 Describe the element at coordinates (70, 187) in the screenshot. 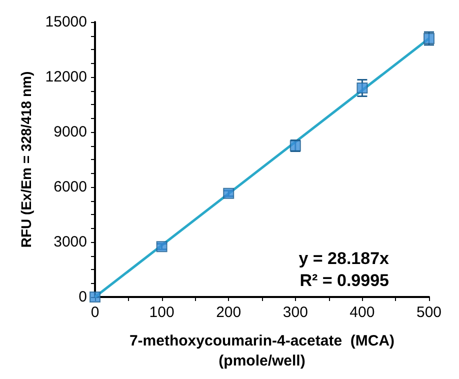

I see `y-tick-label: 6000` at that location.